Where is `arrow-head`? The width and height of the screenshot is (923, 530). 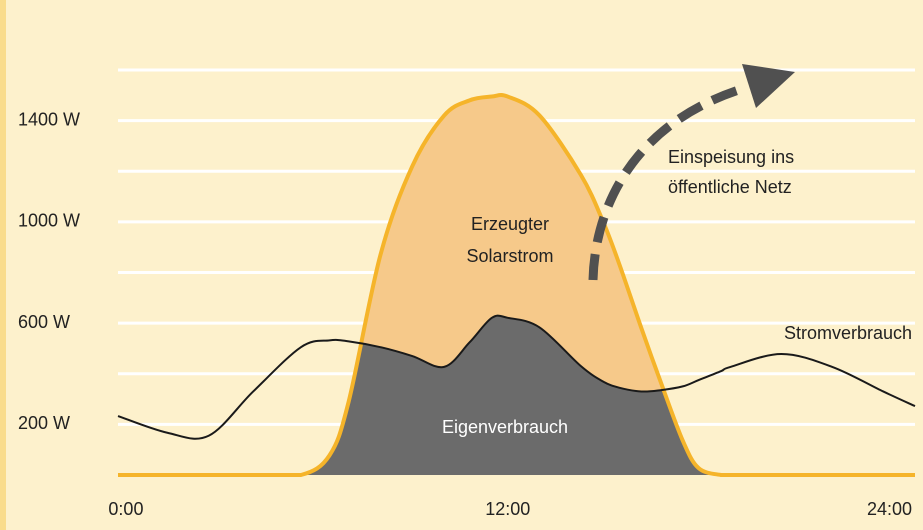 arrow-head is located at coordinates (768, 86).